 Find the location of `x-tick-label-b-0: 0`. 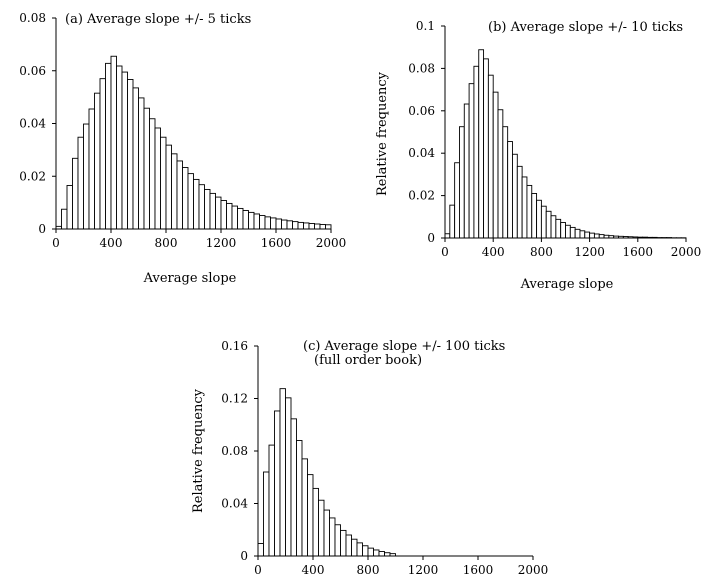

x-tick-label-b-0: 0 is located at coordinates (445, 252).